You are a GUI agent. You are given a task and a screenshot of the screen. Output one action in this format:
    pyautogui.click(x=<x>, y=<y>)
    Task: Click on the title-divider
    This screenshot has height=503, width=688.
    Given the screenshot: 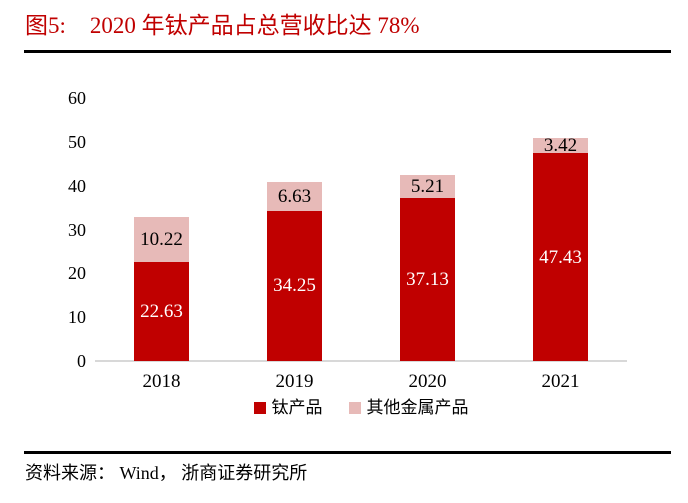 What is the action you would take?
    pyautogui.click(x=347, y=51)
    